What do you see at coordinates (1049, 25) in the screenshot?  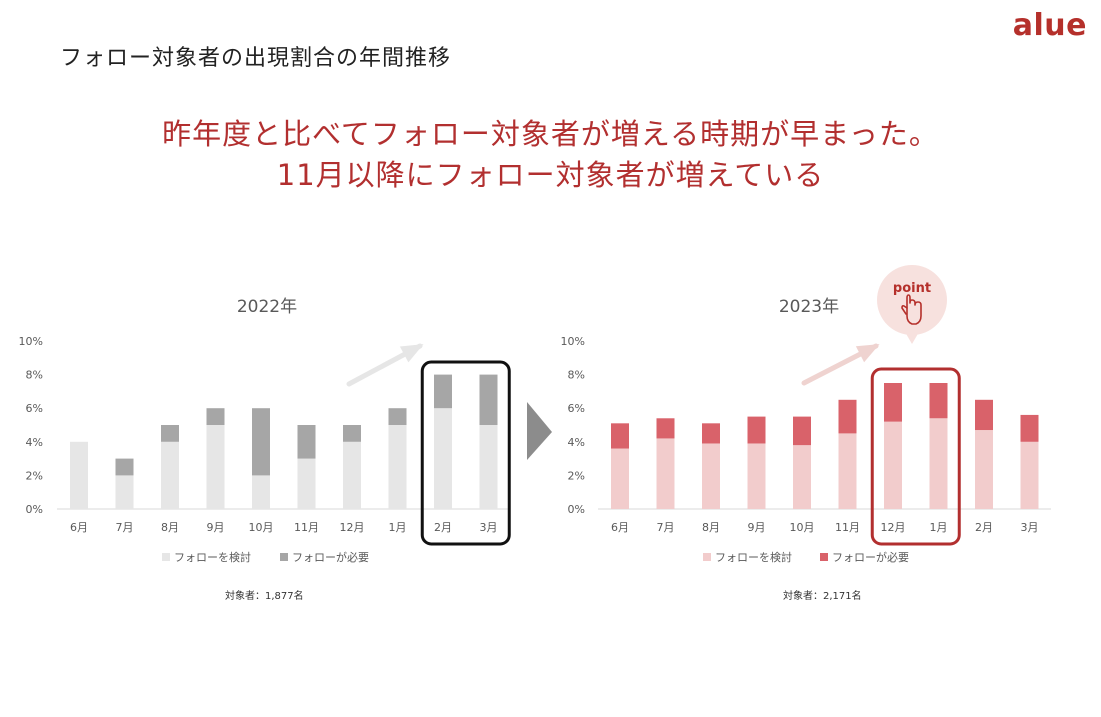 I see `brand-logo: alue` at bounding box center [1049, 25].